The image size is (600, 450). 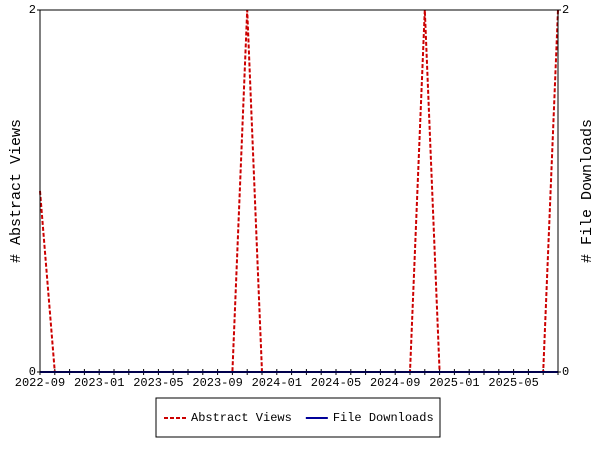 What do you see at coordinates (277, 383) in the screenshot?
I see `x-tick-label: 2024-01` at bounding box center [277, 383].